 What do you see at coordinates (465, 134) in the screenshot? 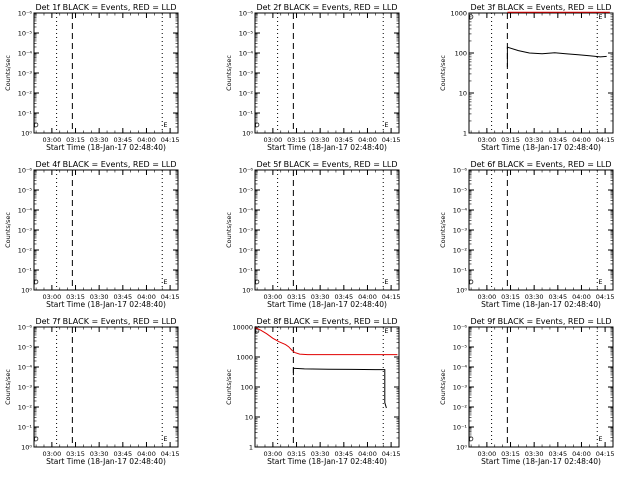
I see `y-tick-label: 1` at bounding box center [465, 134].